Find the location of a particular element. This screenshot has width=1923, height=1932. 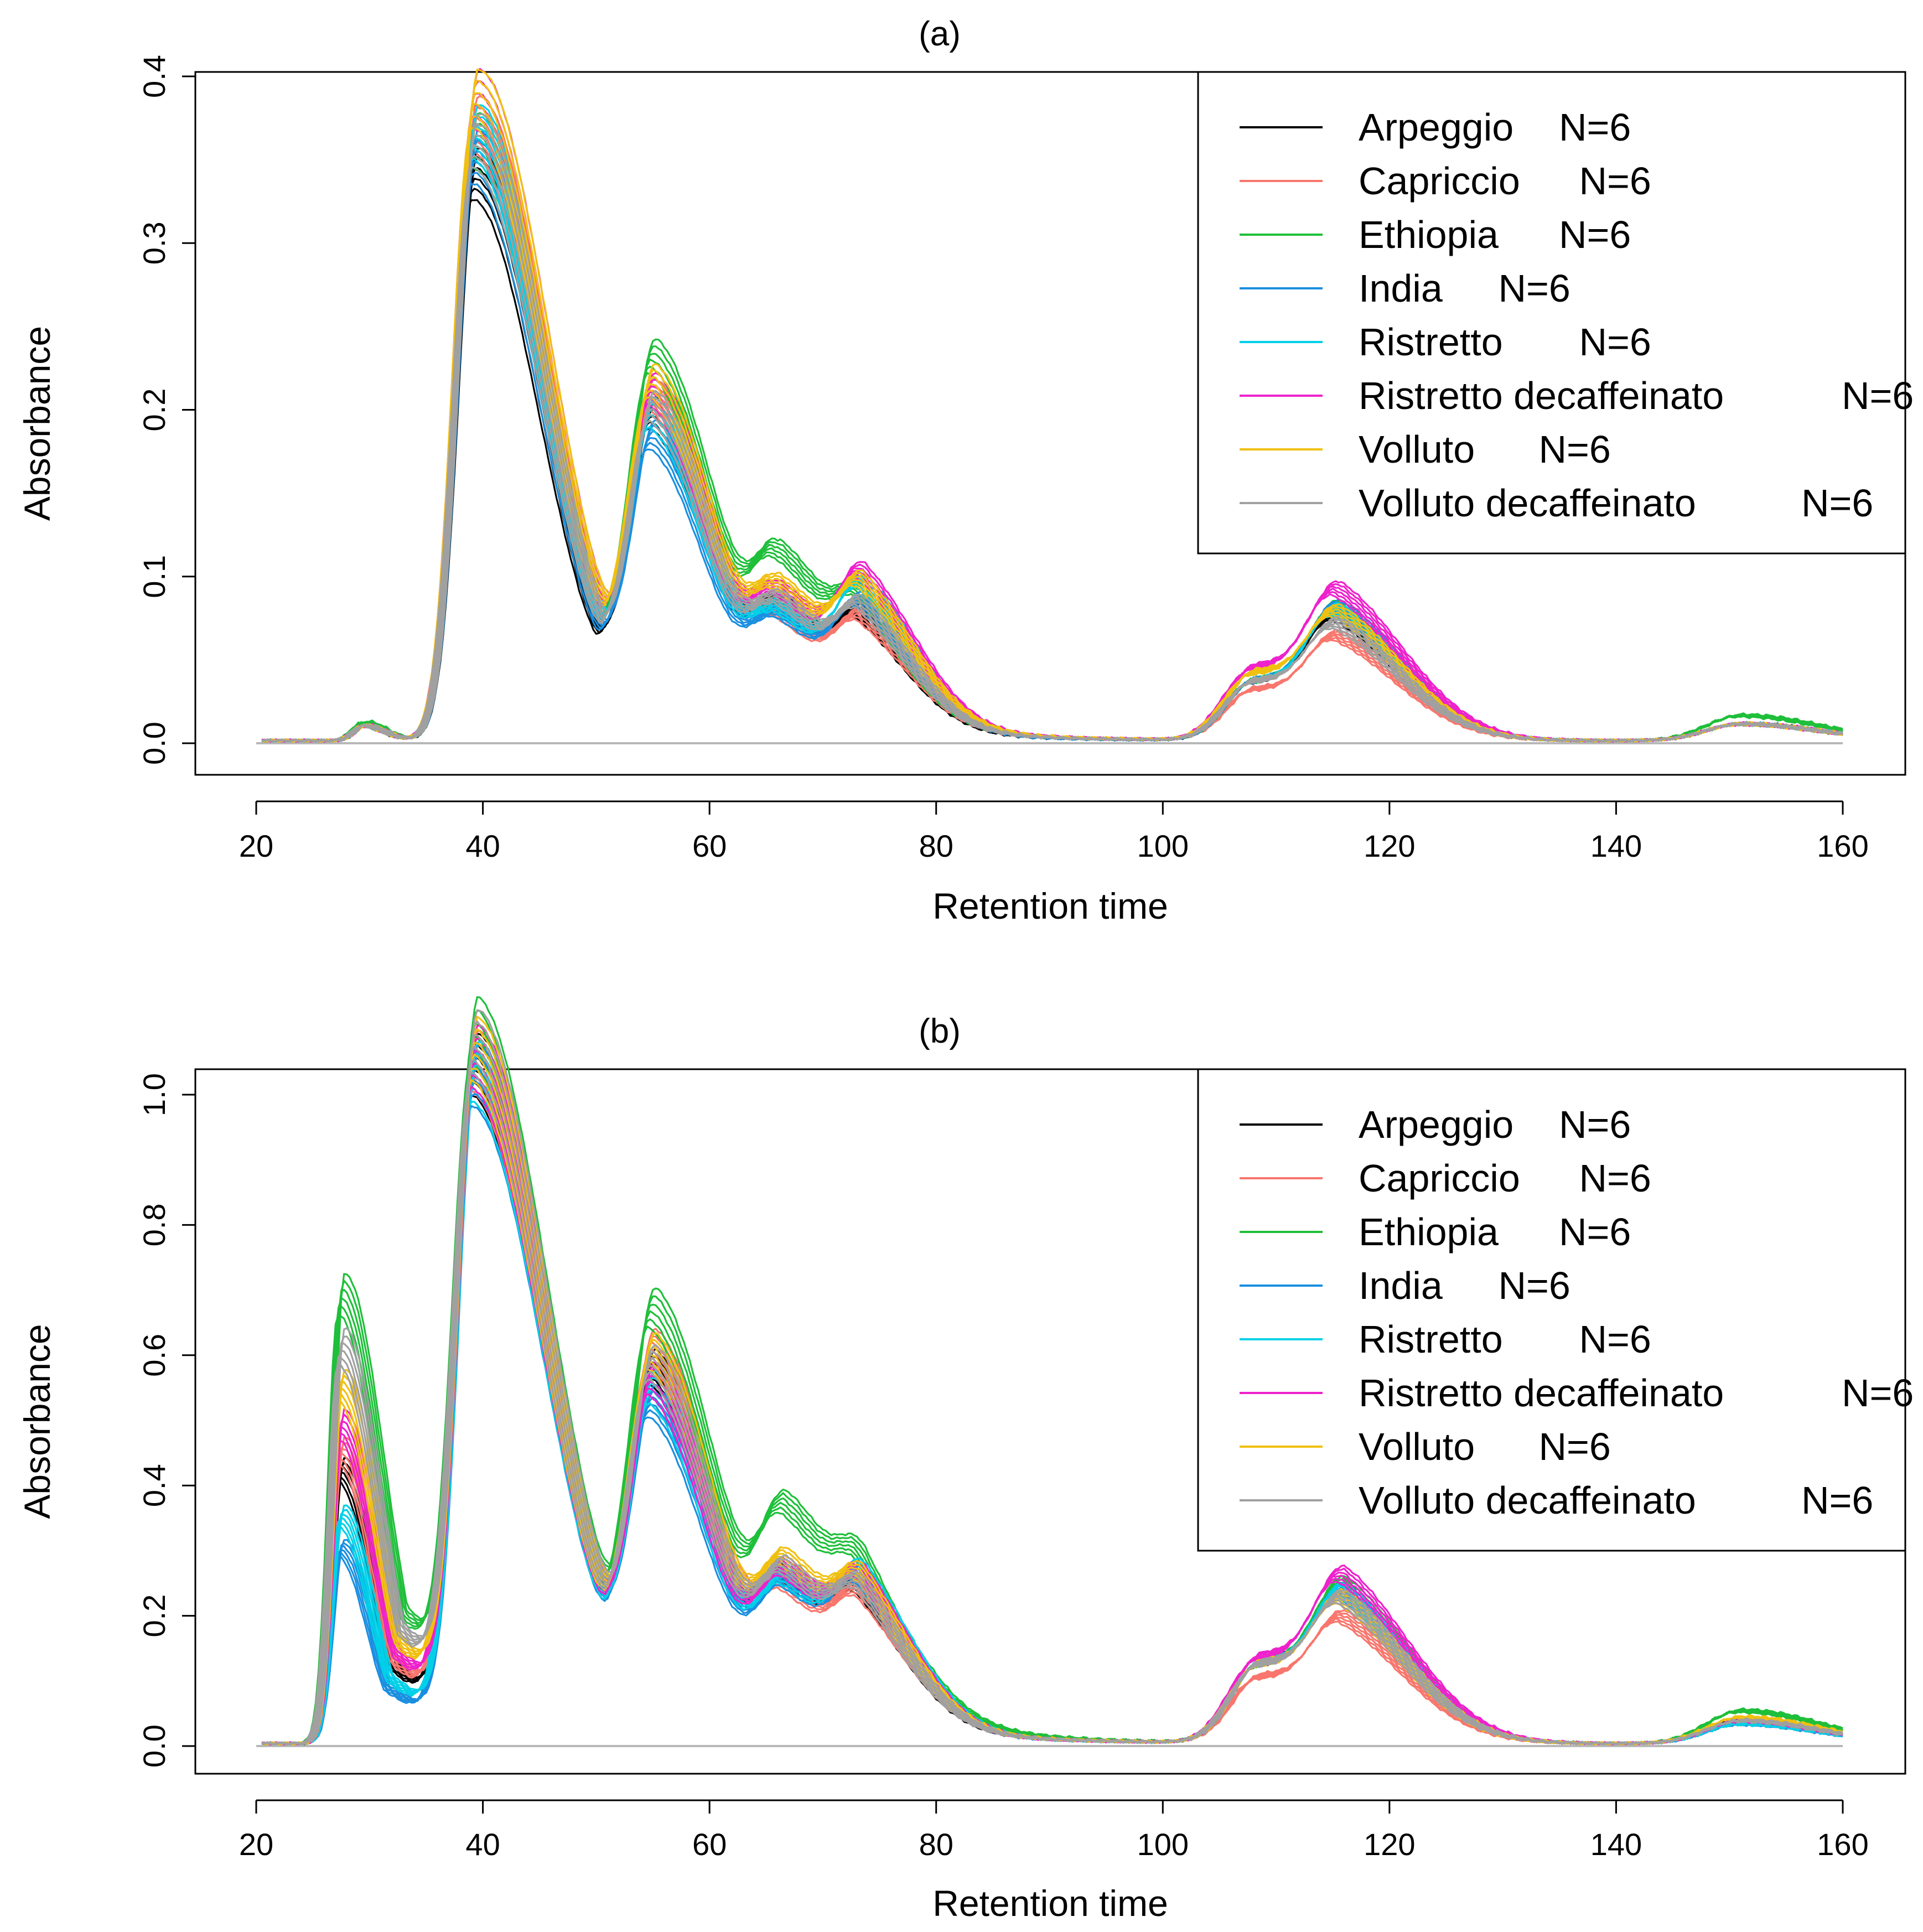

y-tick-label: 0.3 is located at coordinates (154, 243).